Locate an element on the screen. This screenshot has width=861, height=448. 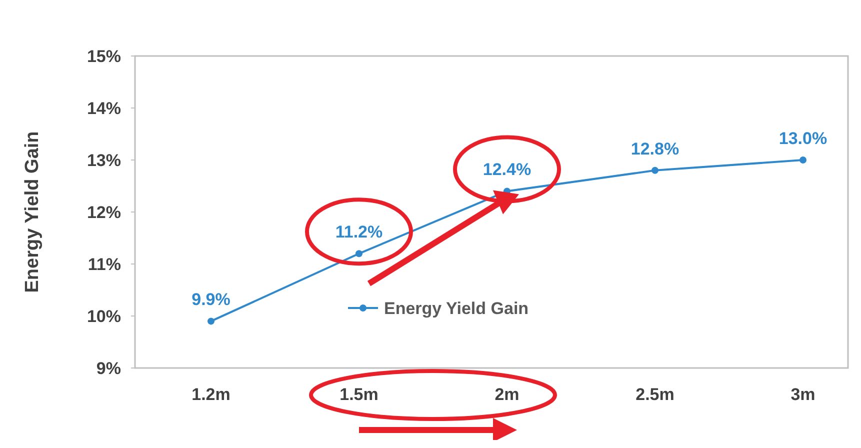
x-tick-label: 2m is located at coordinates (507, 394).